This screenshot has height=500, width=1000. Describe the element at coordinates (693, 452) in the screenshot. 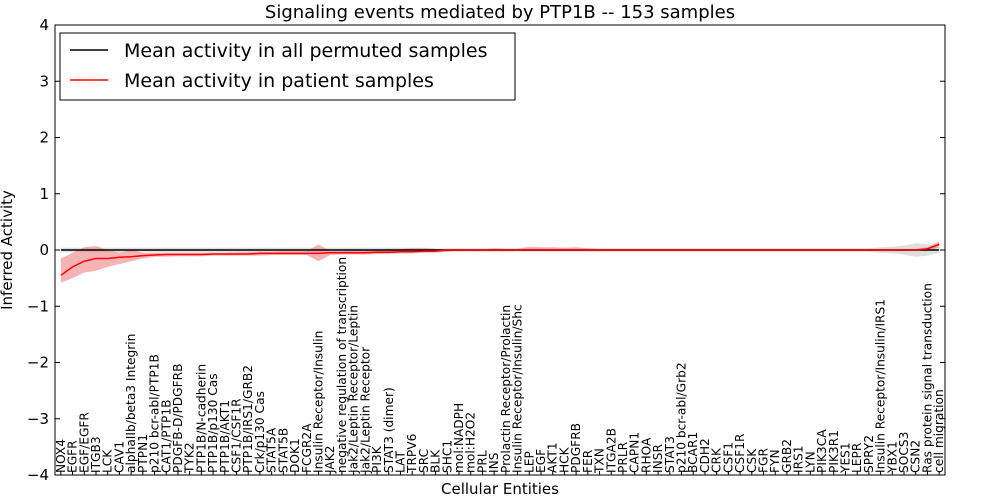

I see `x-category-label: BCAR1` at that location.